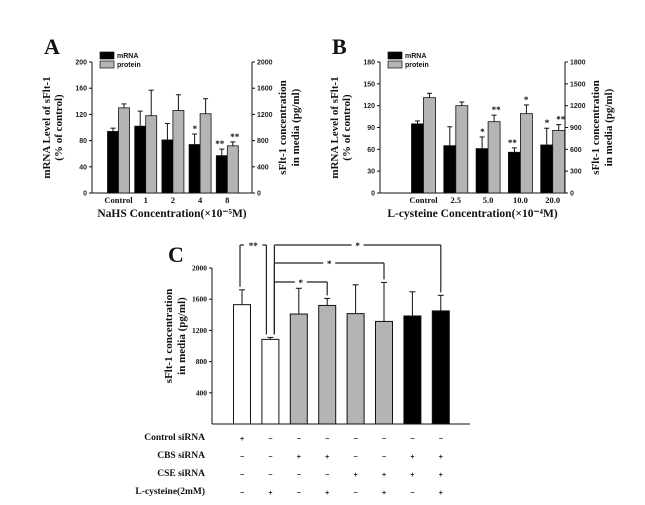  I want to click on y2-axis-title: sFlt-1 concentration, so click(596, 127).